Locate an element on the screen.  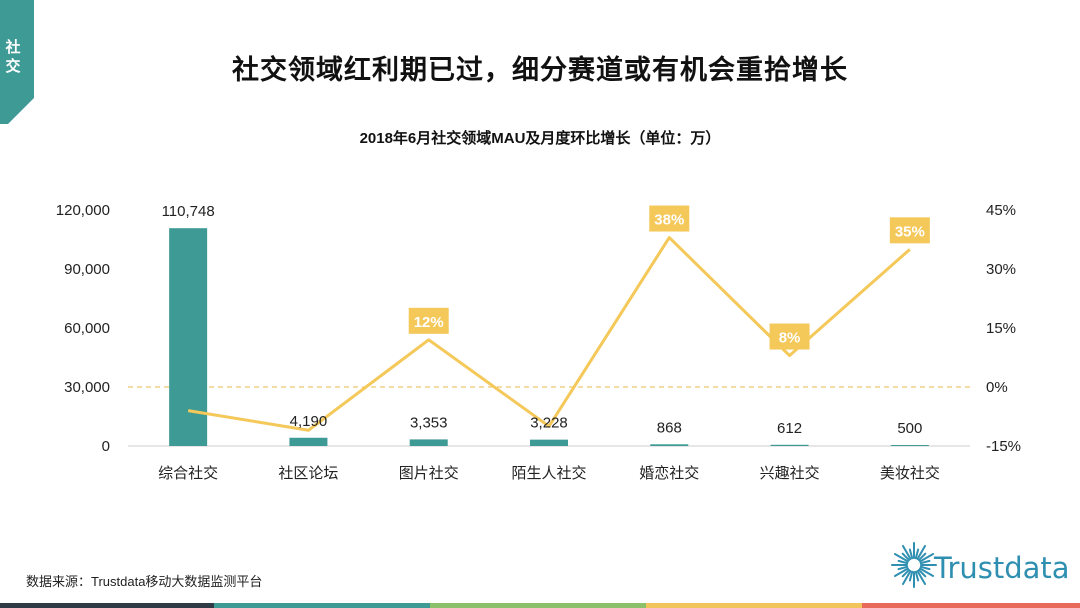
y-left-tick-label: 30,000 is located at coordinates (87, 387).